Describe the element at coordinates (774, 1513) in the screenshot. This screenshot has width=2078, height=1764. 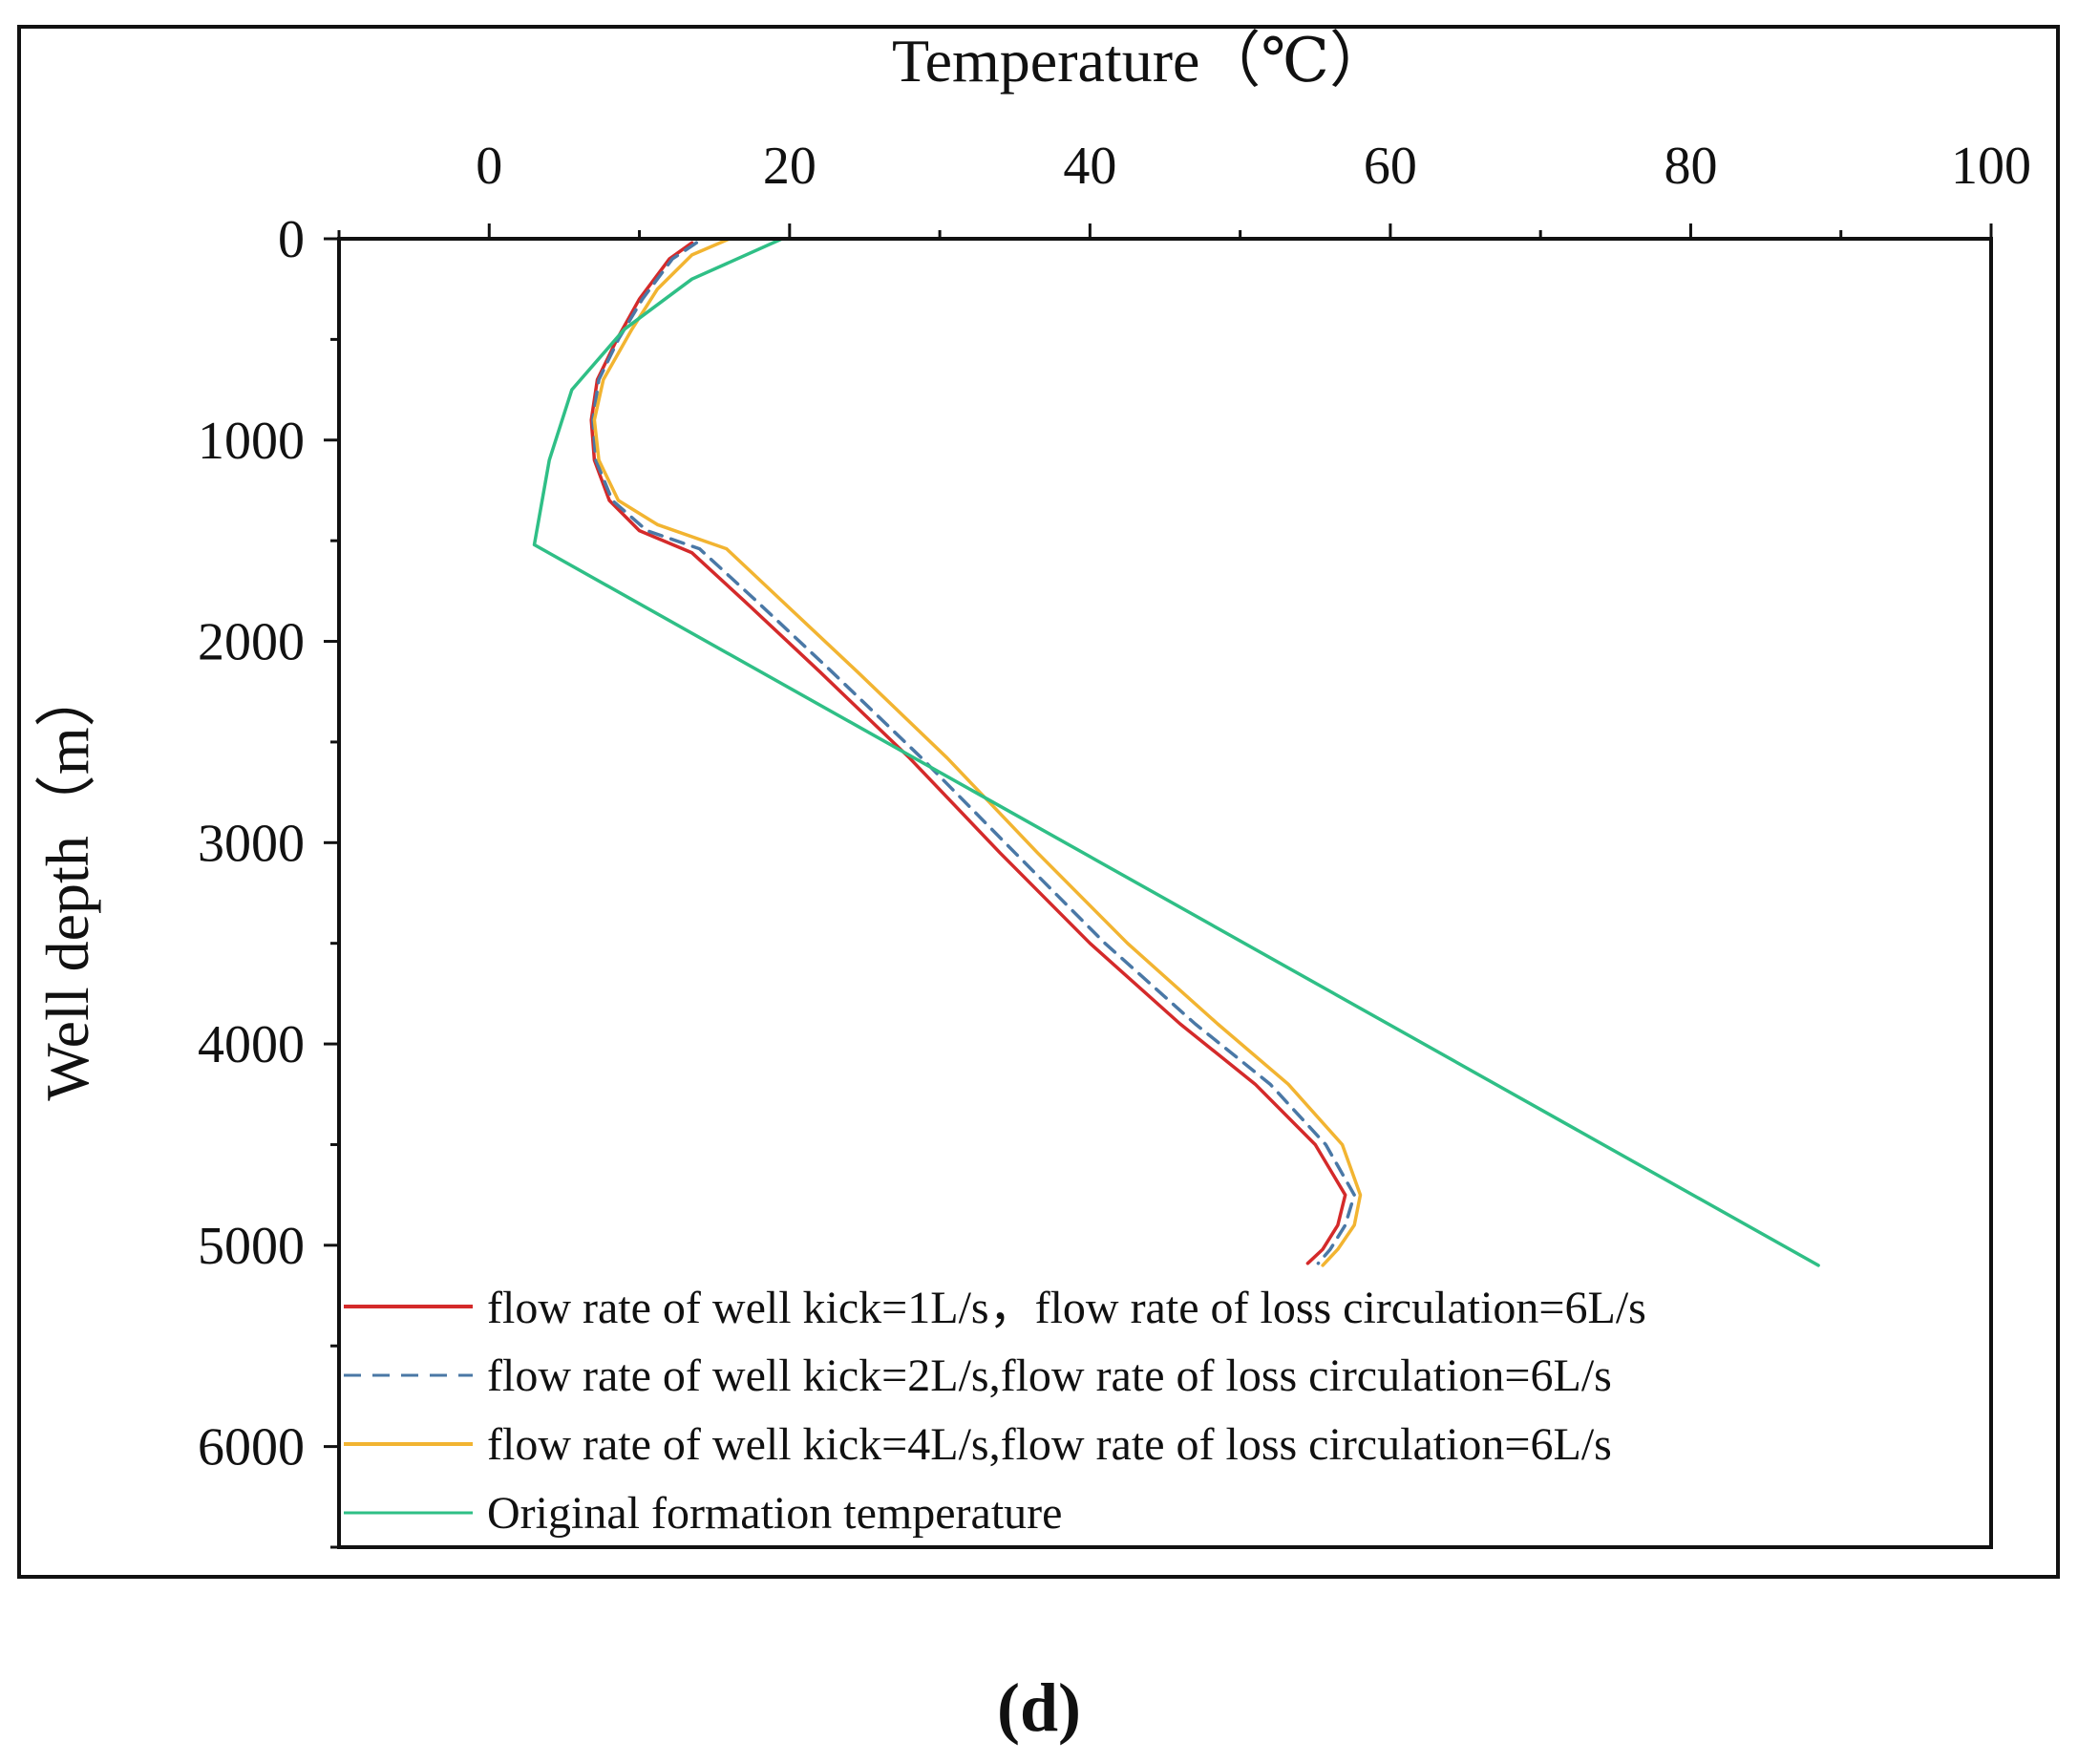
I see `legend-label-series-4: Original formation temperature` at that location.